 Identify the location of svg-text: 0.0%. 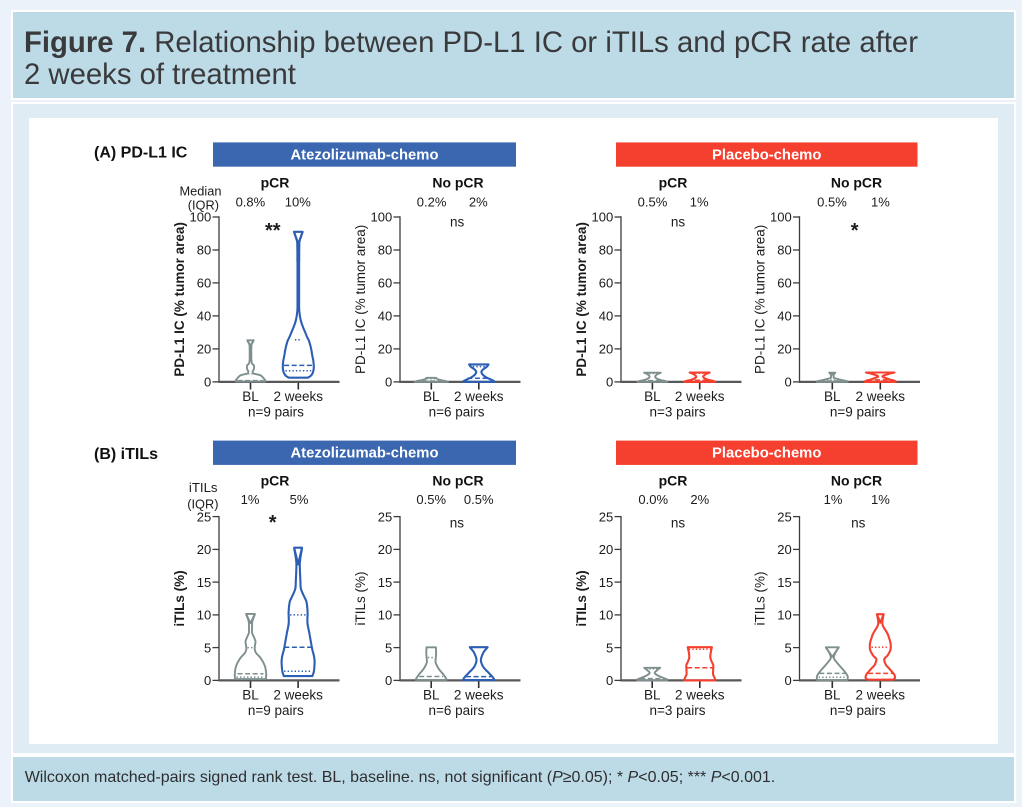
(653, 499).